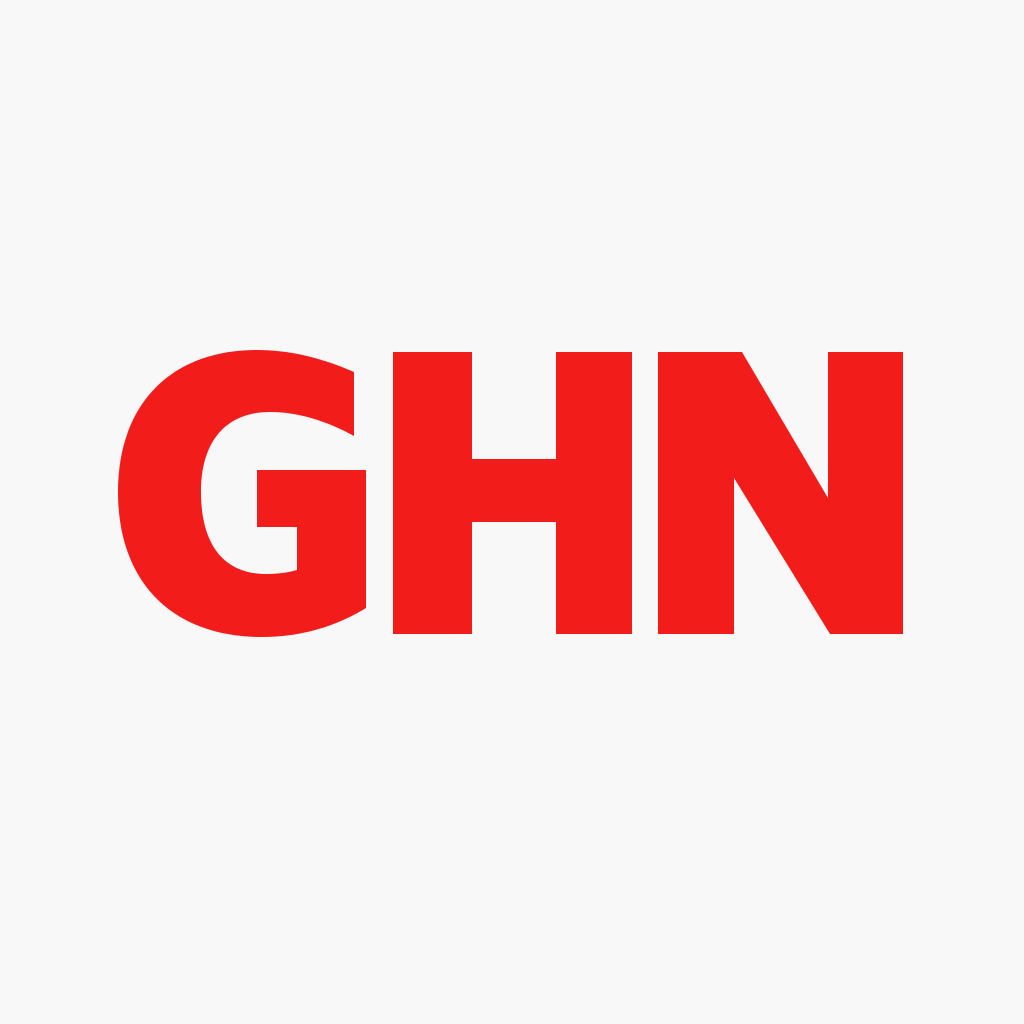 This screenshot has height=1024, width=1024. I want to click on letter-g-shape, so click(242, 493).